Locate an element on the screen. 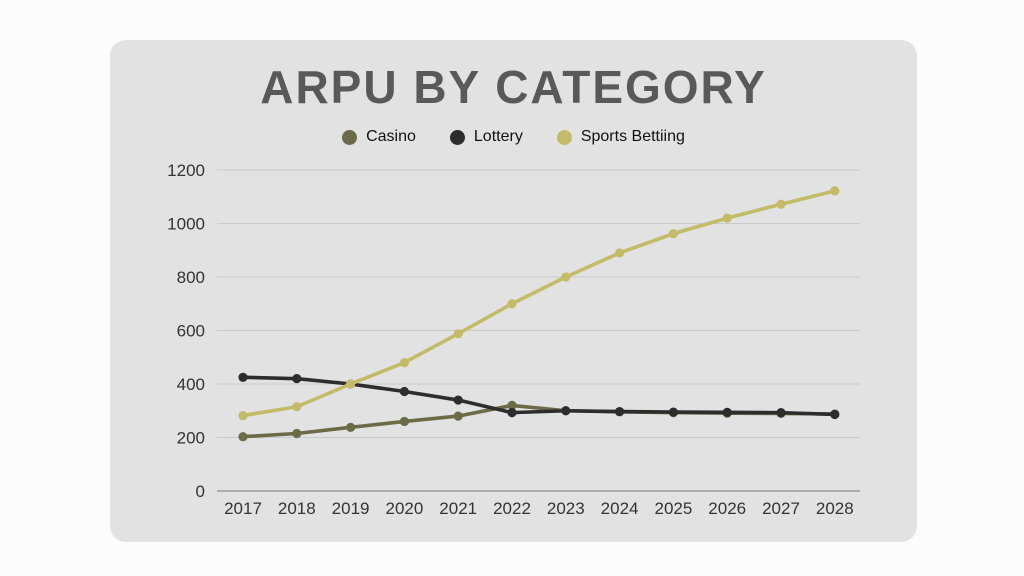  legend-label-sports-betting: Sports Bettiing is located at coordinates (632, 136).